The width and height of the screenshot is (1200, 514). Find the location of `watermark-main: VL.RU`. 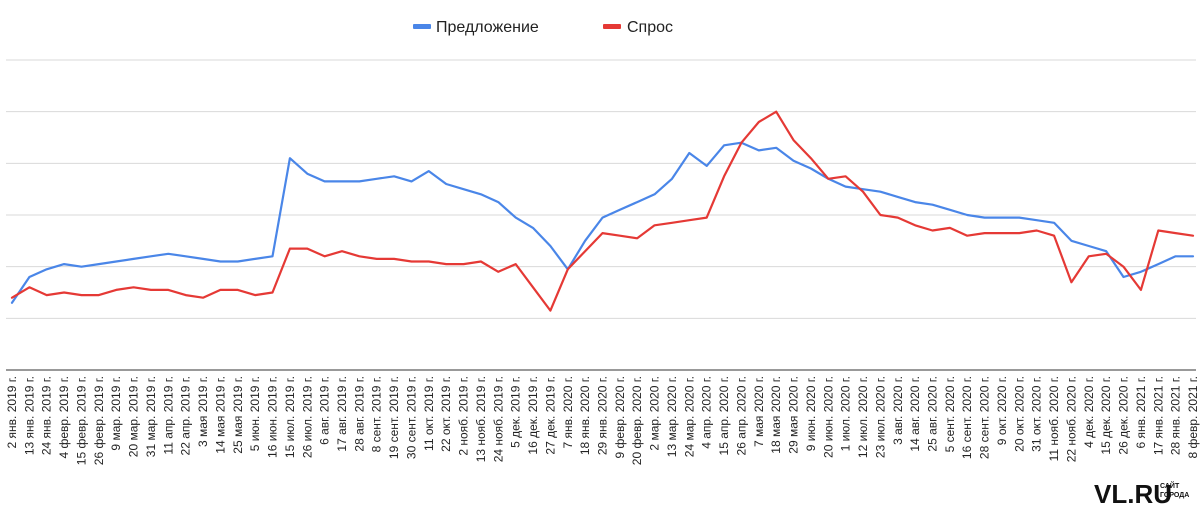

watermark-main: VL.RU is located at coordinates (1133, 494).